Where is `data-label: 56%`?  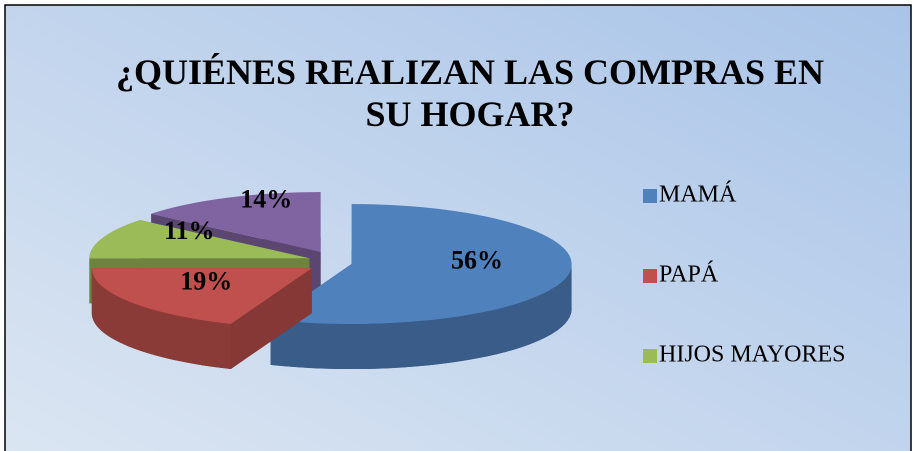
data-label: 56% is located at coordinates (477, 259).